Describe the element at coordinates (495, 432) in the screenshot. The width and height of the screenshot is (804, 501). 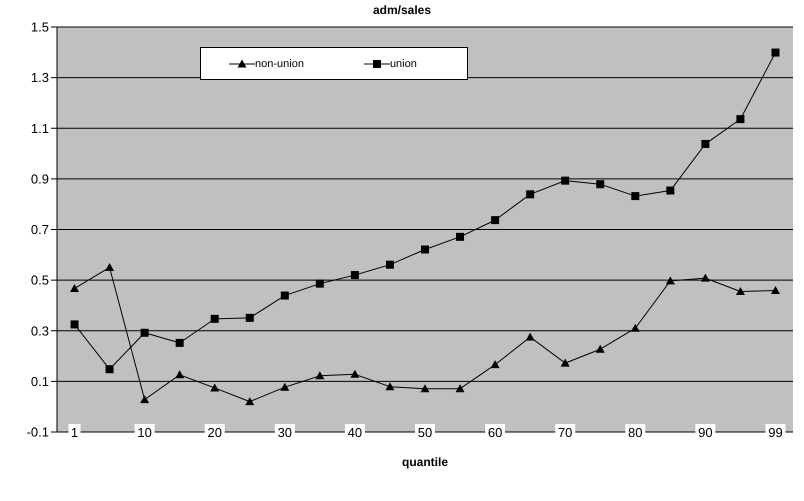
I see `x-tick-label: 60` at that location.